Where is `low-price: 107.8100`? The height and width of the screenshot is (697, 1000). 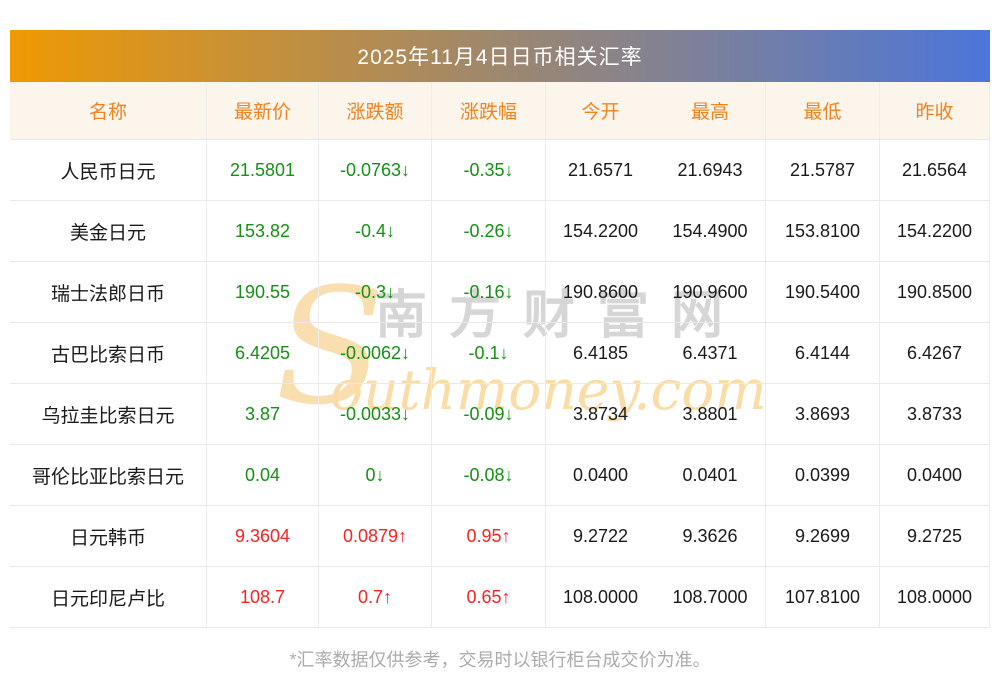 low-price: 107.8100 is located at coordinates (822, 597).